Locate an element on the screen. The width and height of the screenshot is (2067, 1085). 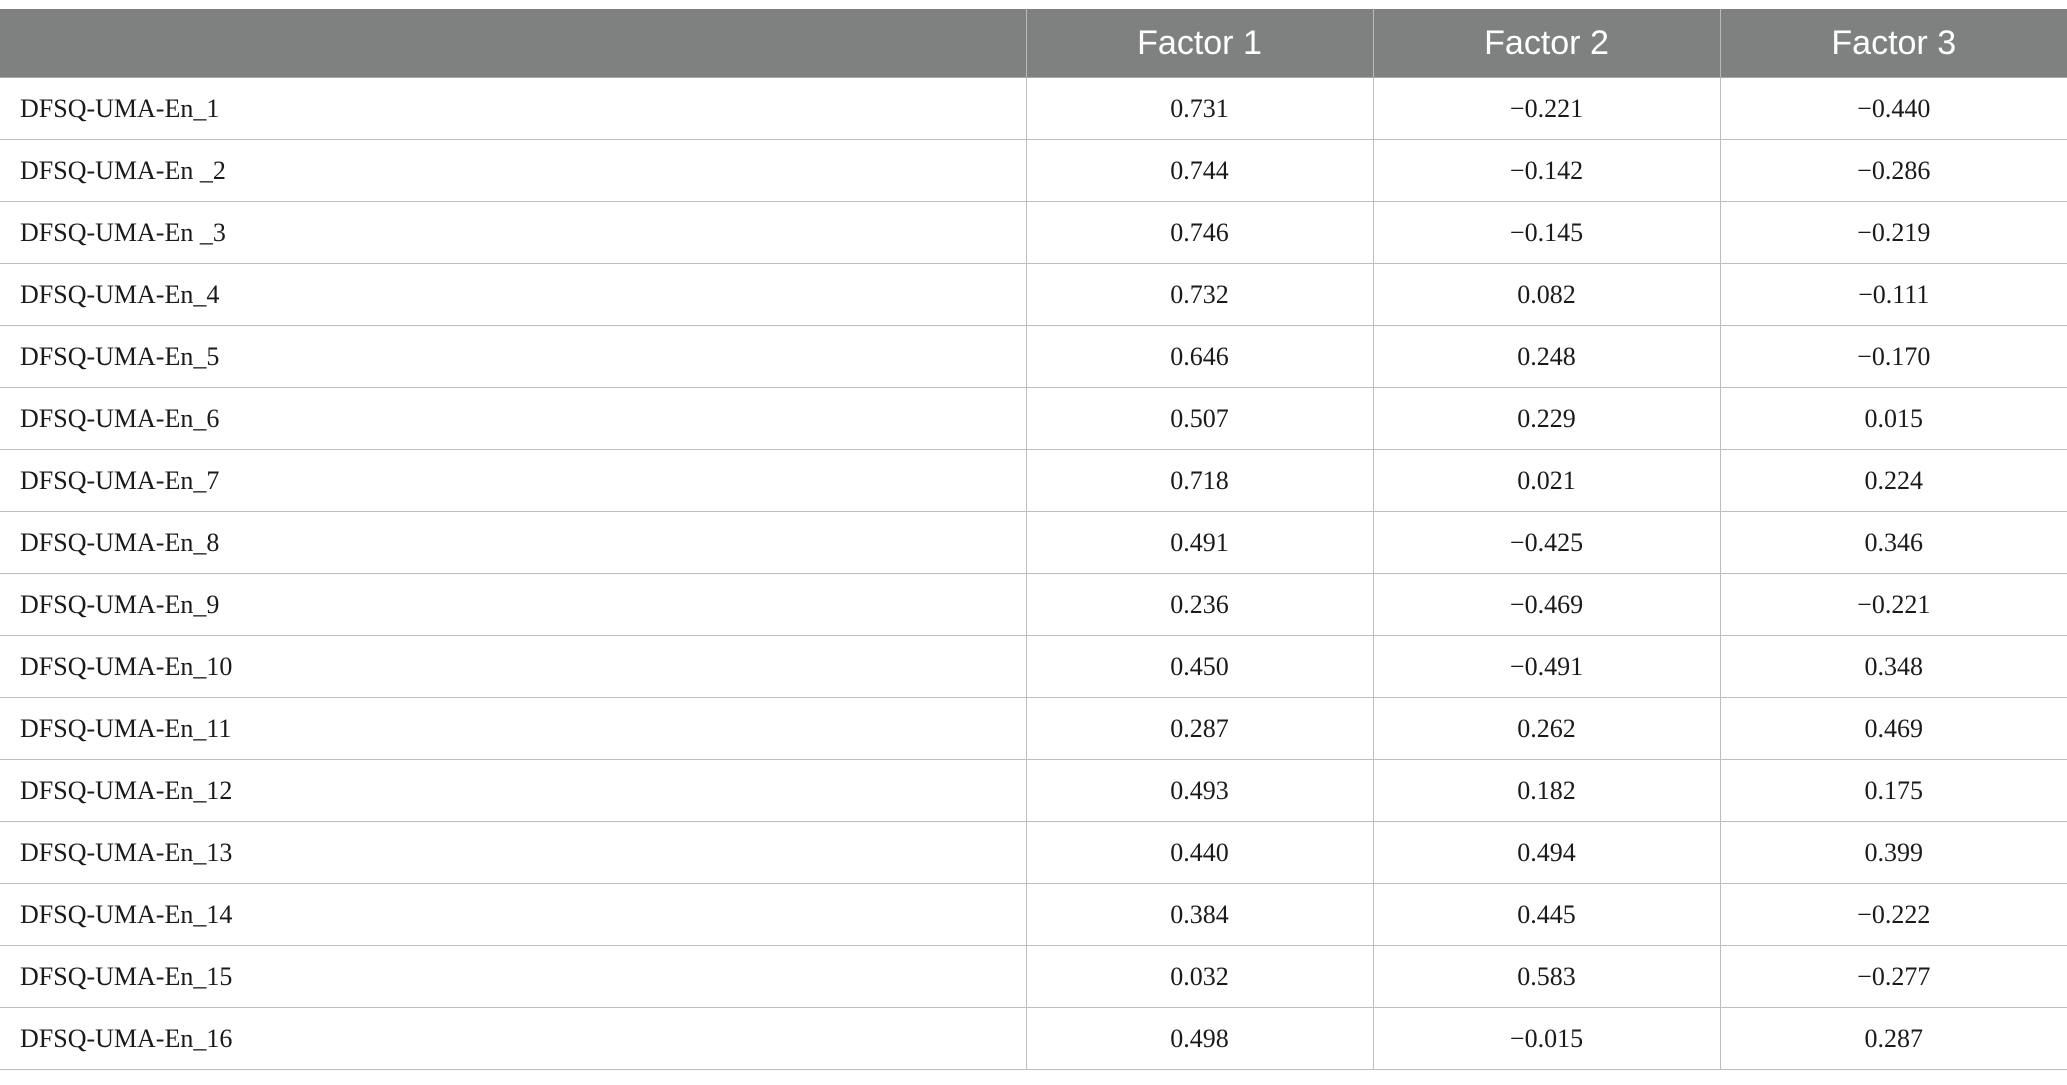
table-row: DFSQ-UMA-En_5 0.646 0.248 −0.170 is located at coordinates (1033, 356).